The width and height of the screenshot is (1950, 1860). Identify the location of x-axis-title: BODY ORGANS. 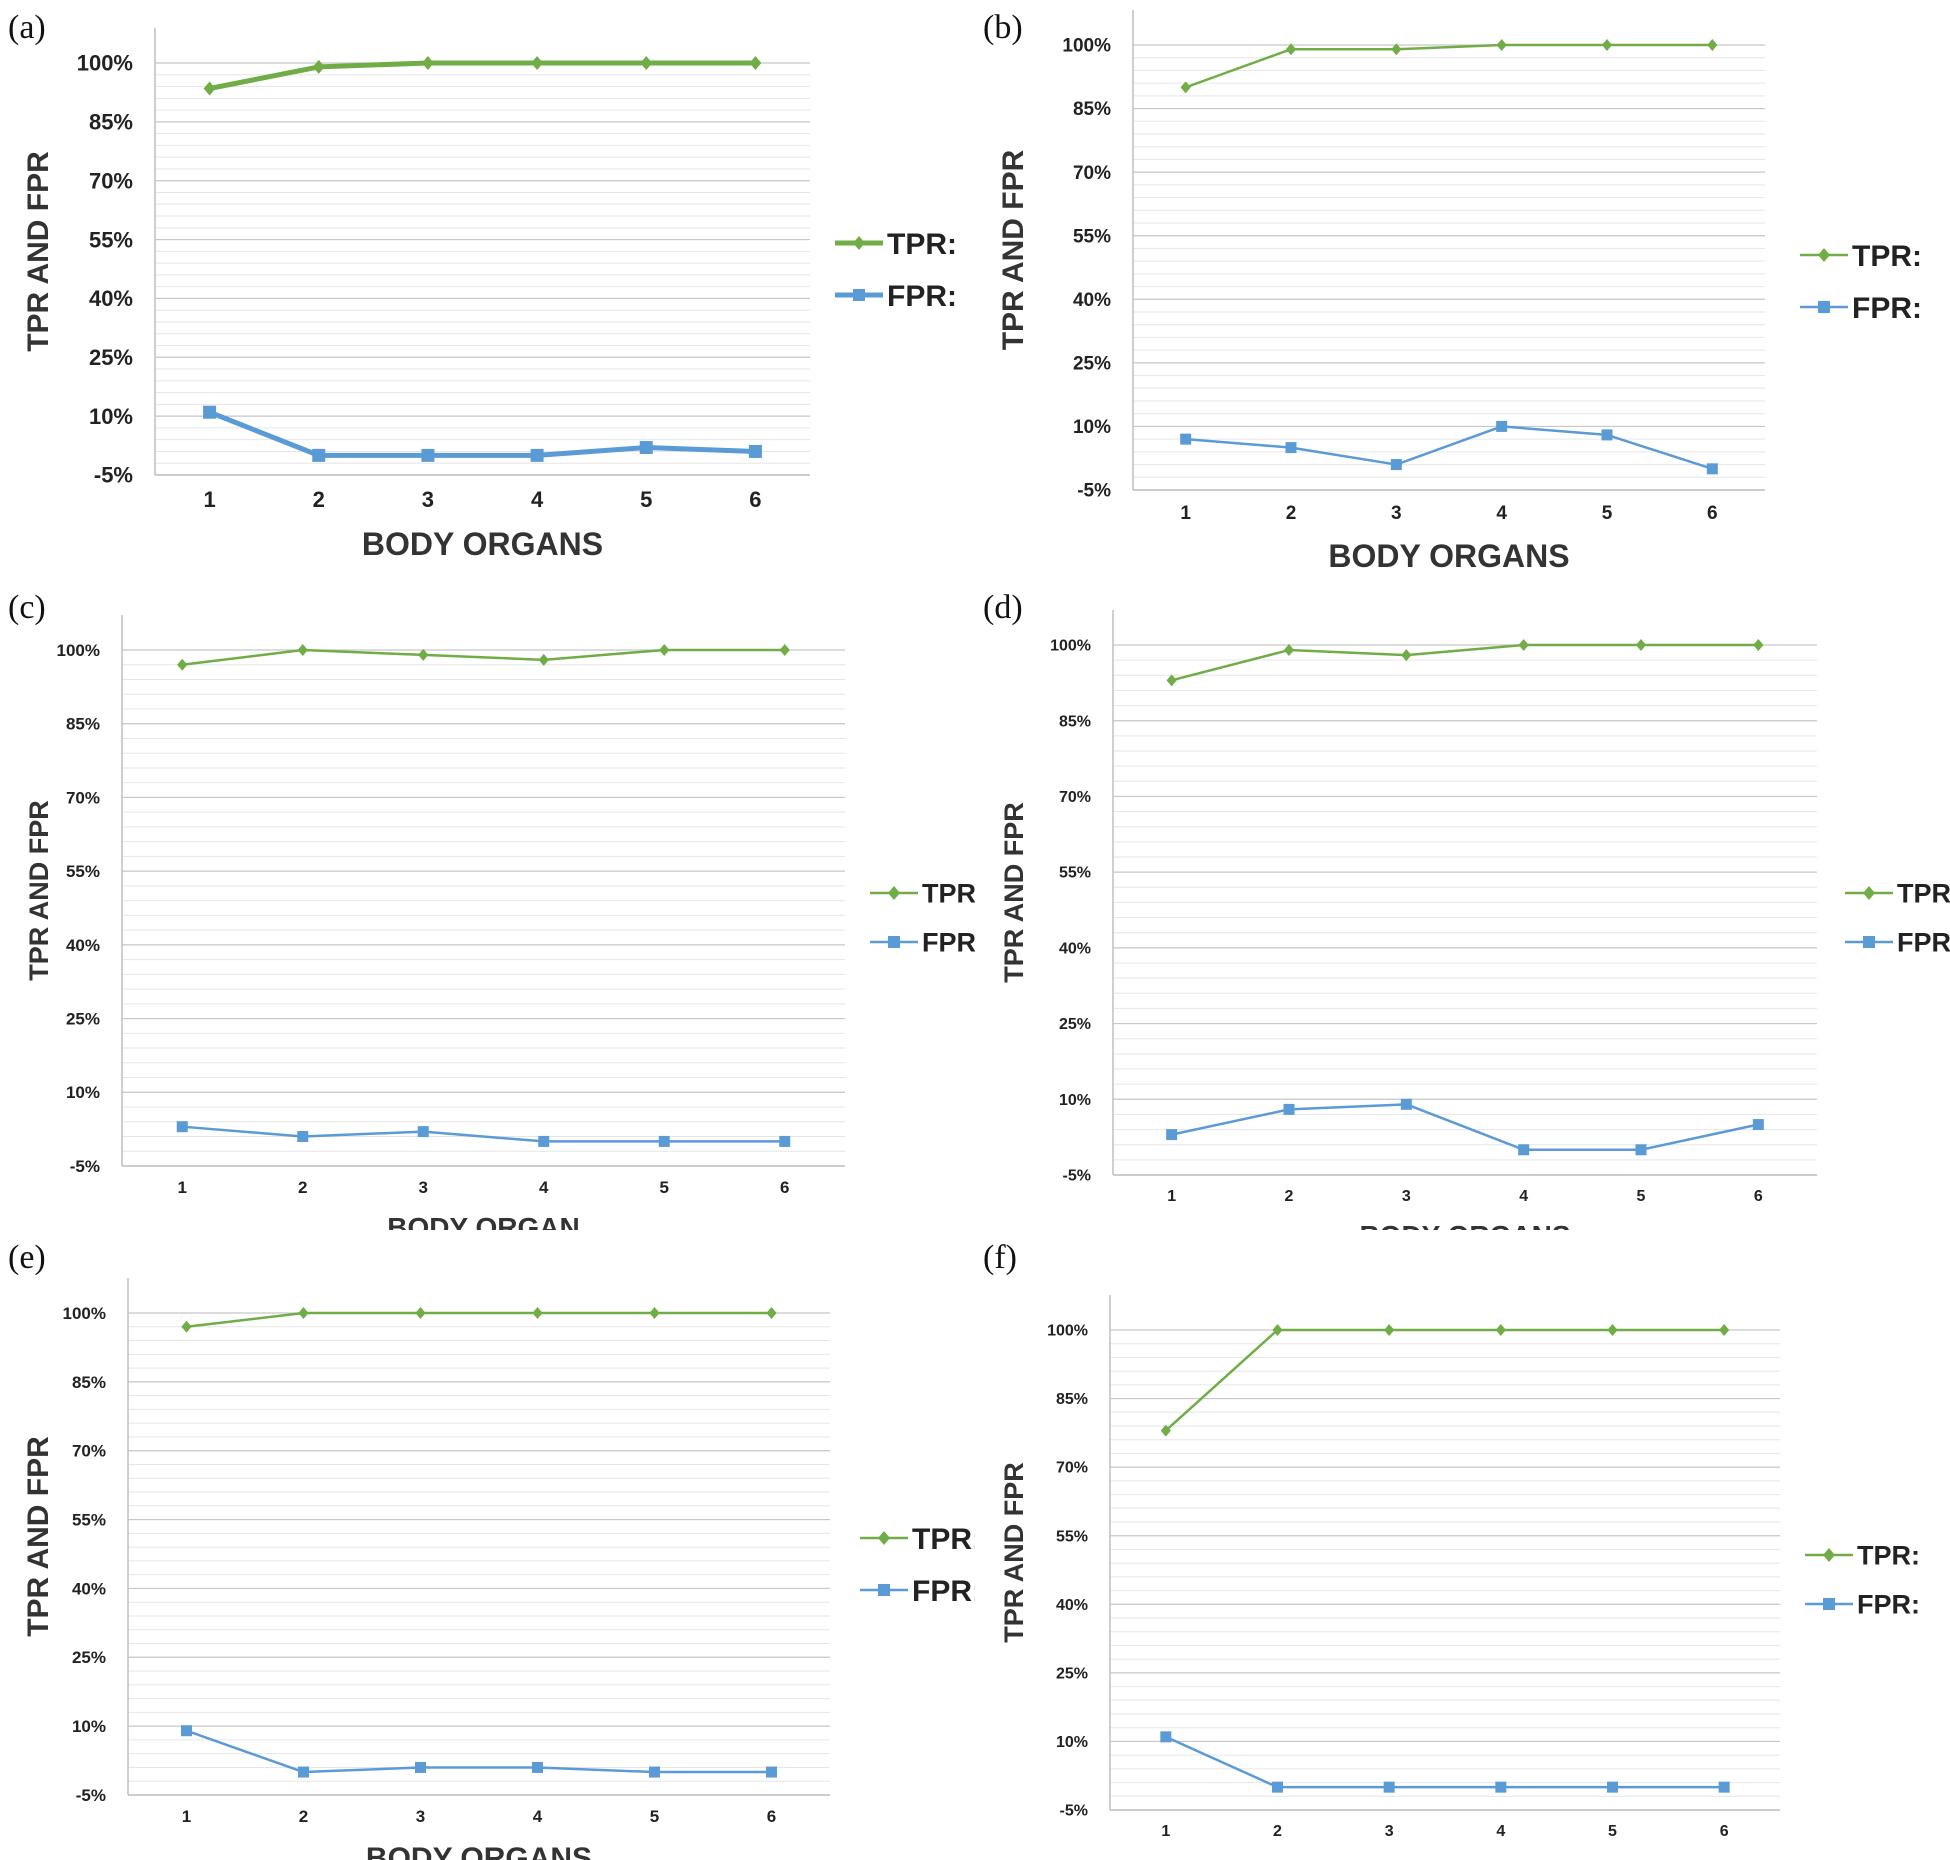
(1448, 556).